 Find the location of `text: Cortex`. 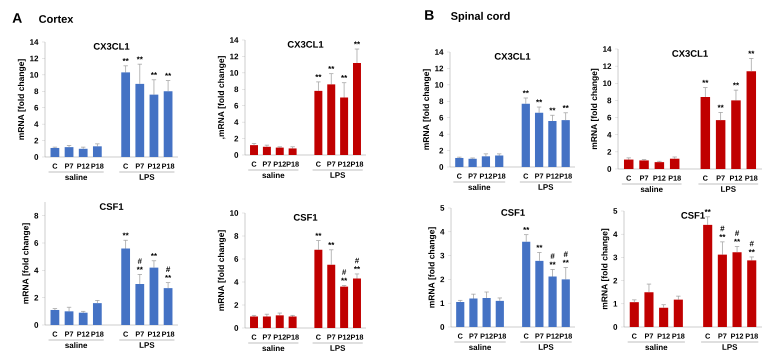

text: Cortex is located at coordinates (56, 19).